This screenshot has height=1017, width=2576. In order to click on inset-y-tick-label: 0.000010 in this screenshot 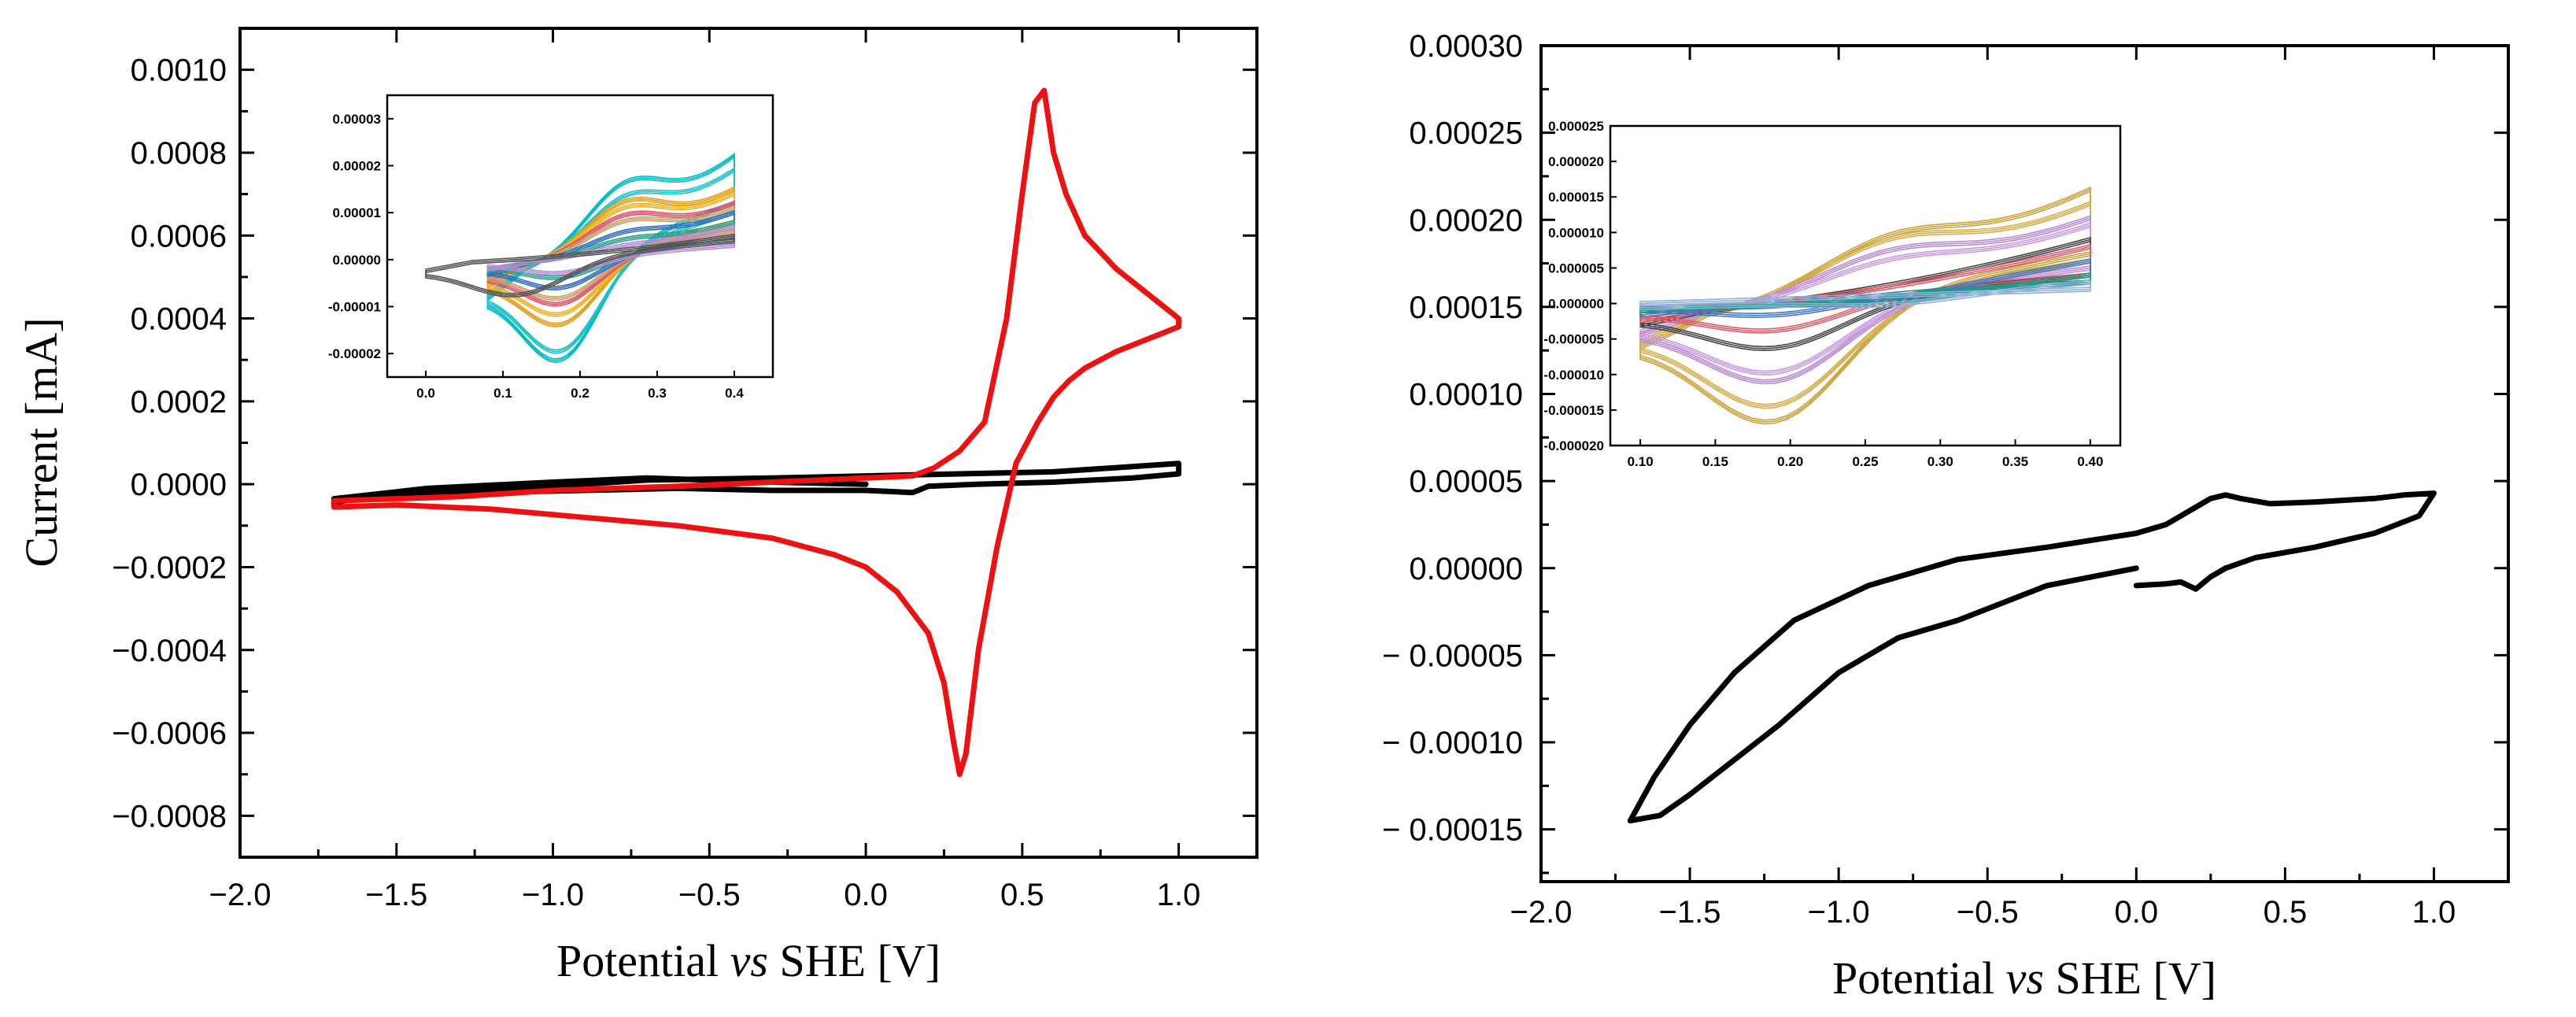, I will do `click(1576, 232)`.